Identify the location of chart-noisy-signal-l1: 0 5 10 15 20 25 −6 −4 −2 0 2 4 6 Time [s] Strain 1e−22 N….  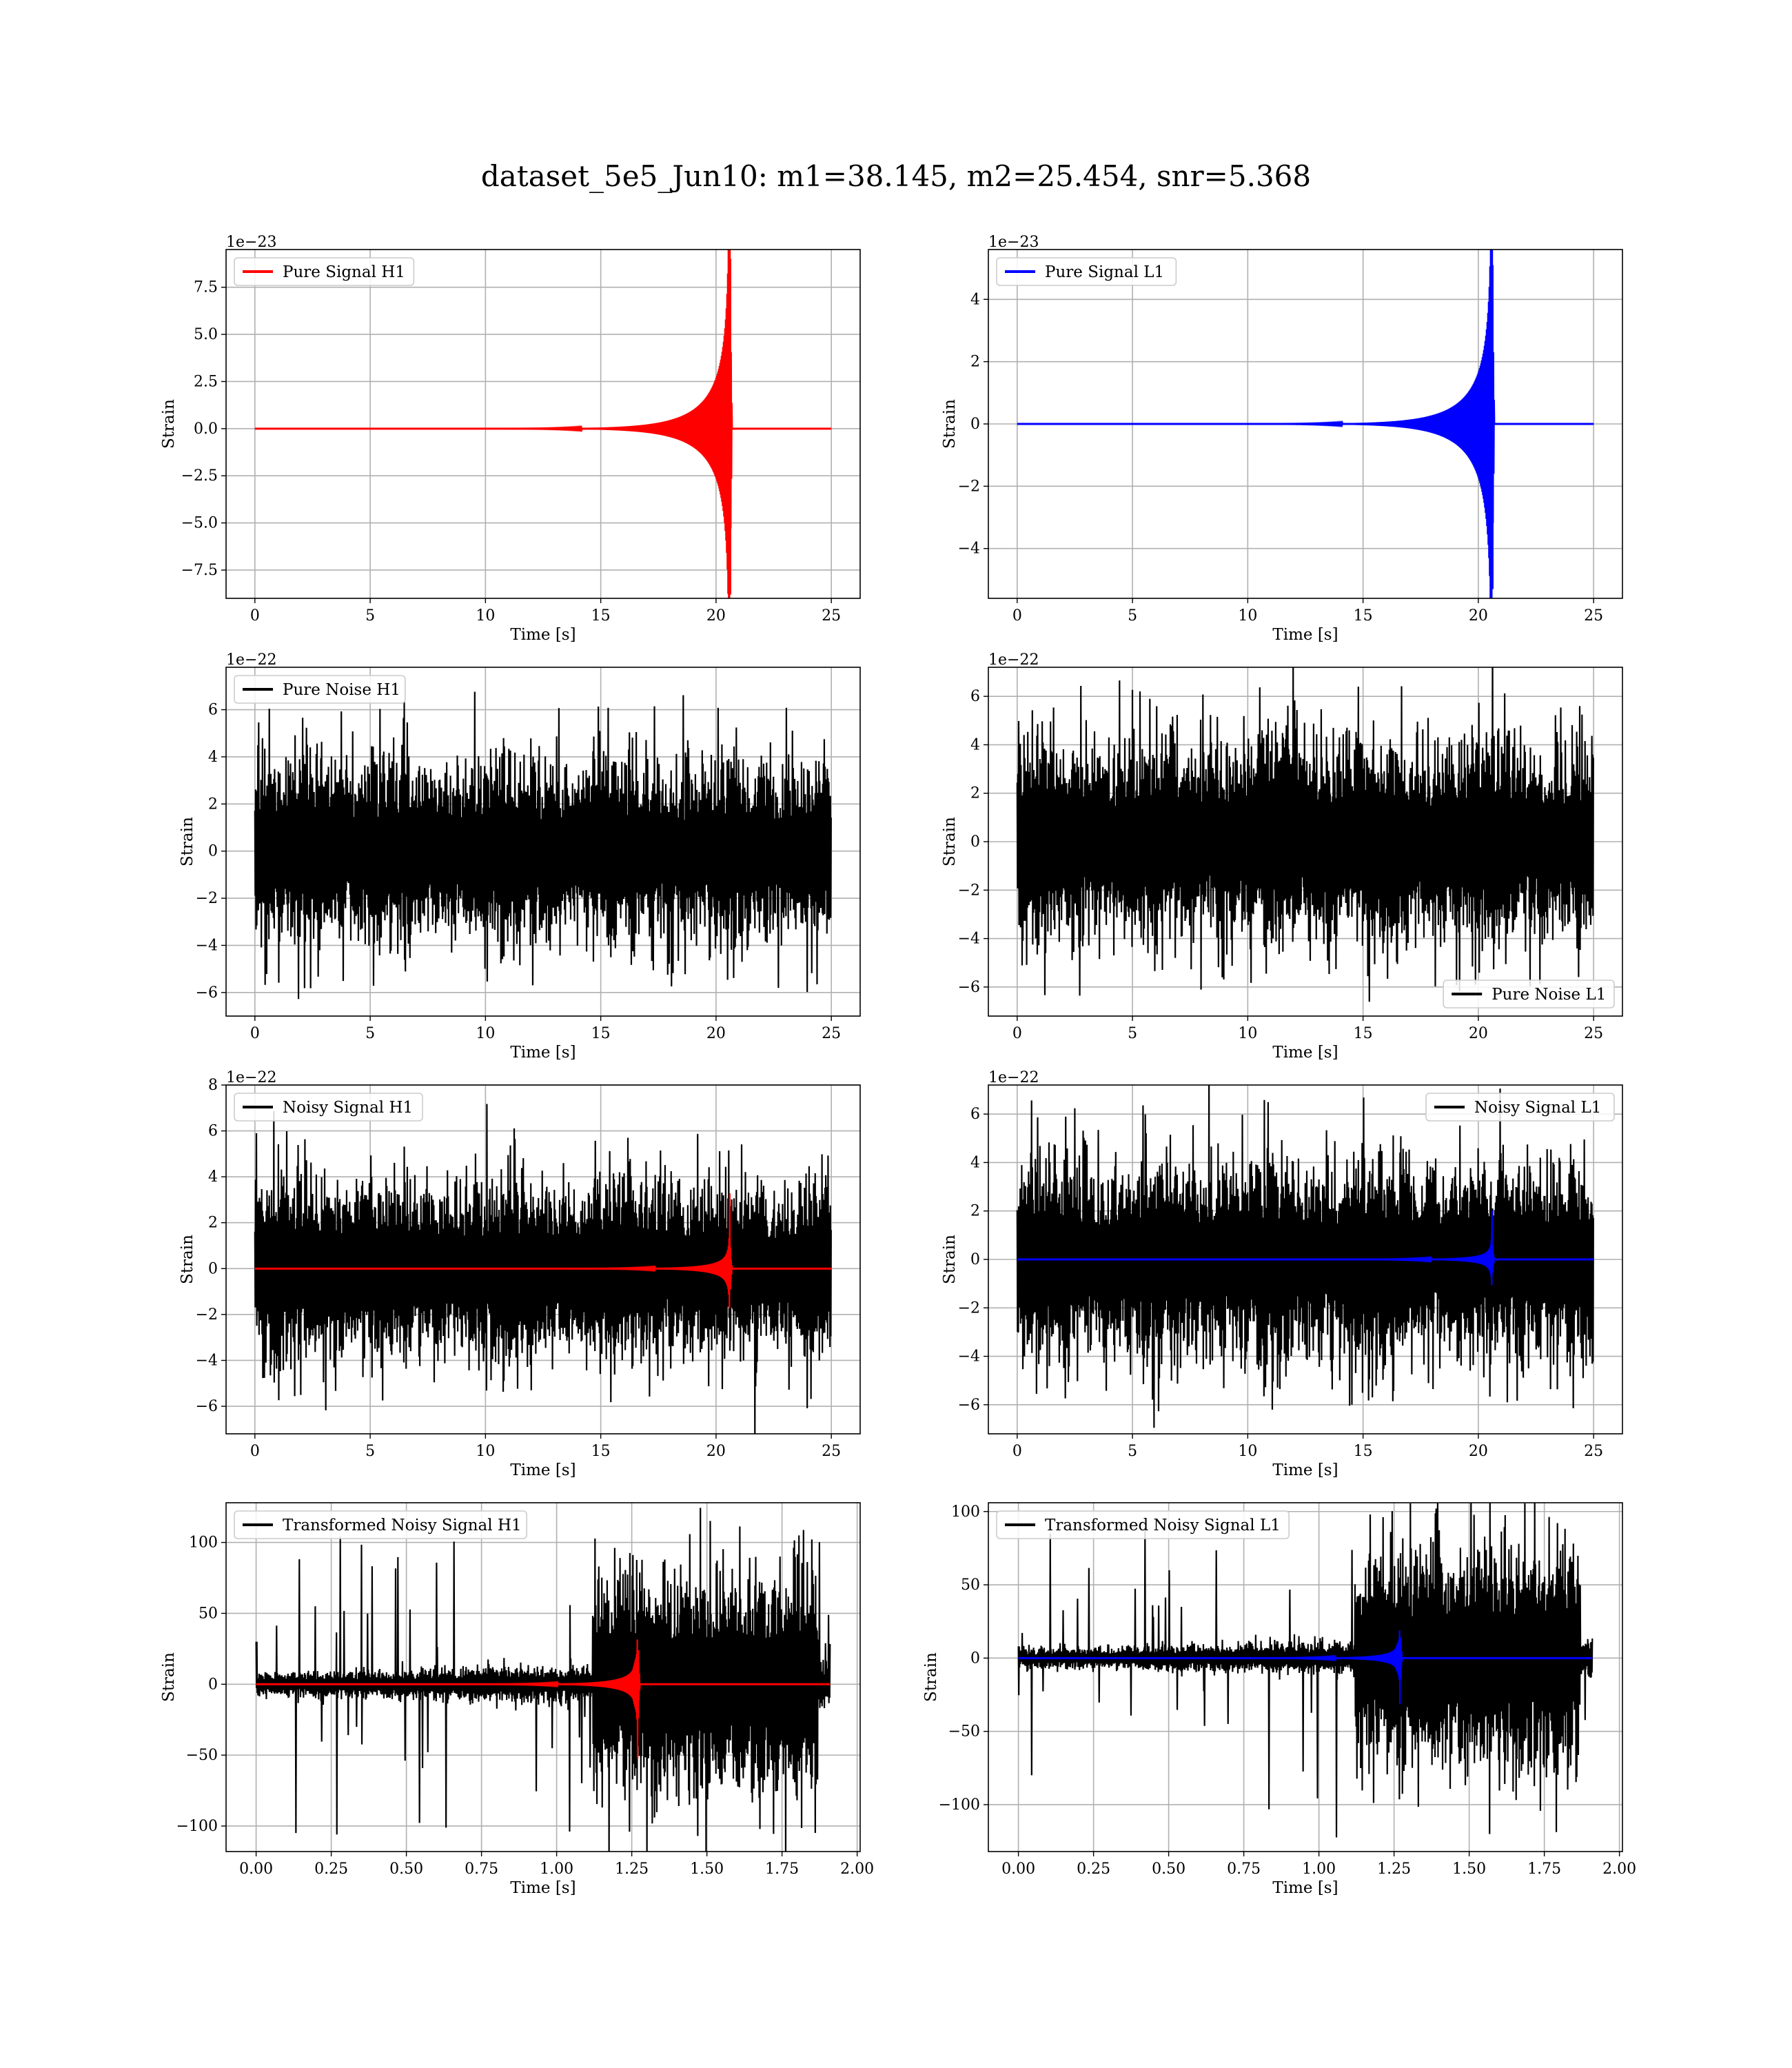
(1282, 1274).